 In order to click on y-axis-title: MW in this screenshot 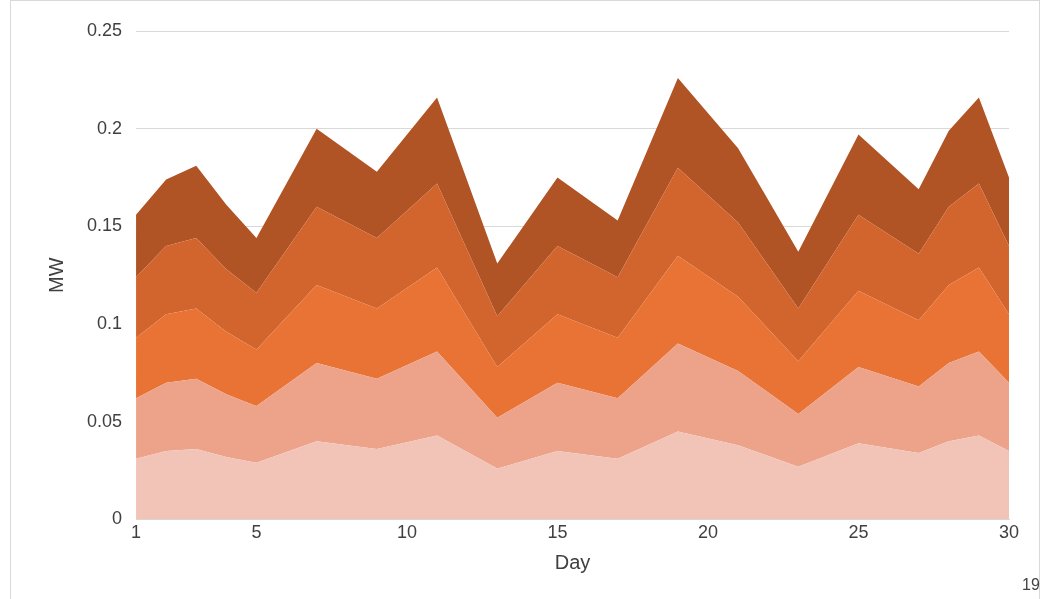, I will do `click(55, 275)`.